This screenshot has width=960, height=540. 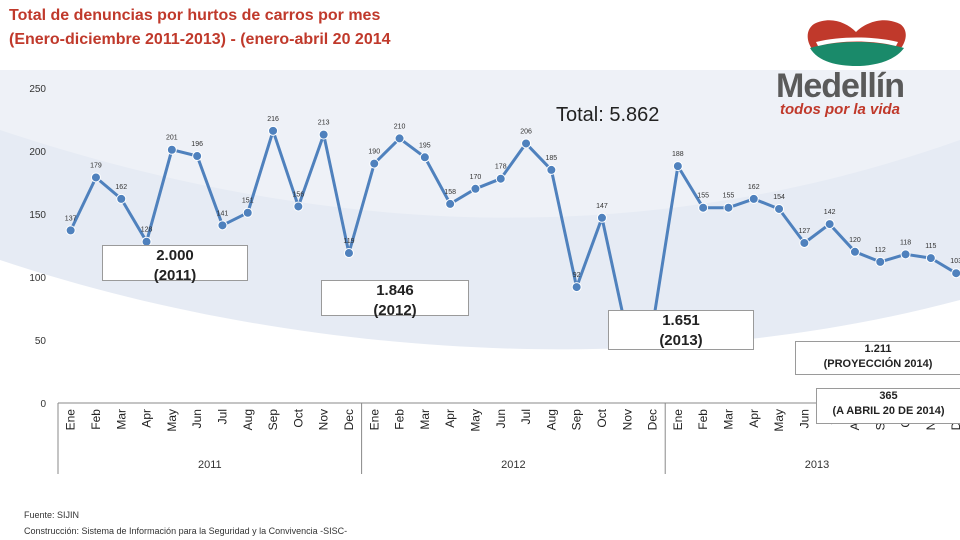 I want to click on data-label: 179, so click(x=96, y=165).